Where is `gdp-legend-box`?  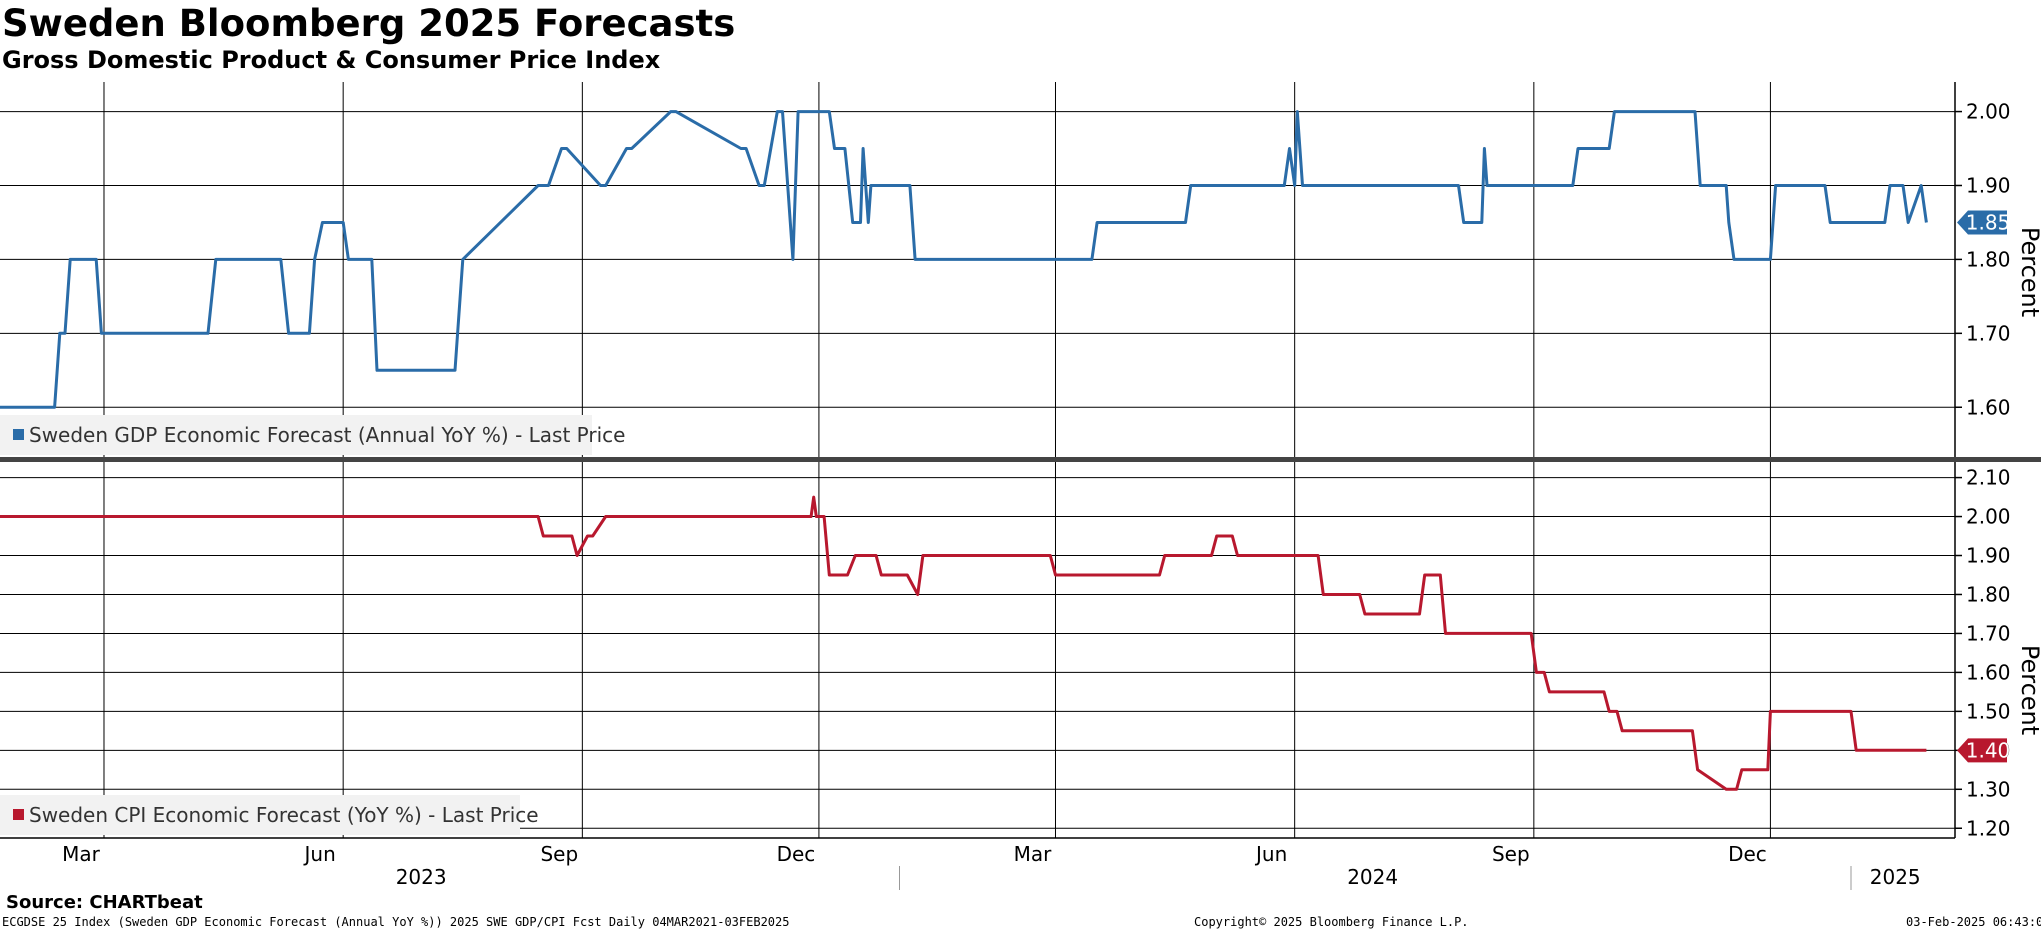
gdp-legend-box is located at coordinates (296, 435).